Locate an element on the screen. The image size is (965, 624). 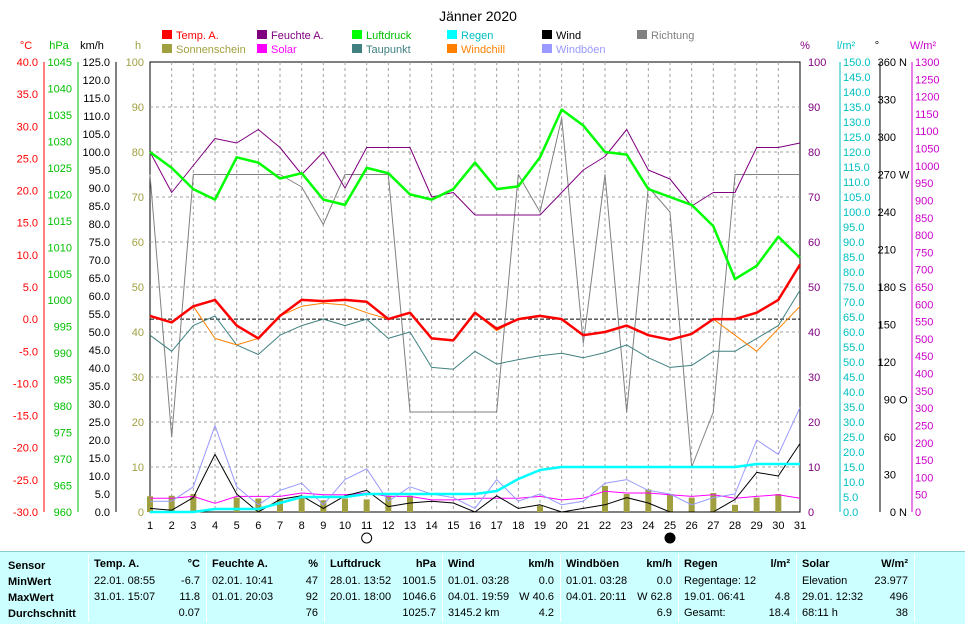
regen-total: 18.4 is located at coordinates (779, 613).